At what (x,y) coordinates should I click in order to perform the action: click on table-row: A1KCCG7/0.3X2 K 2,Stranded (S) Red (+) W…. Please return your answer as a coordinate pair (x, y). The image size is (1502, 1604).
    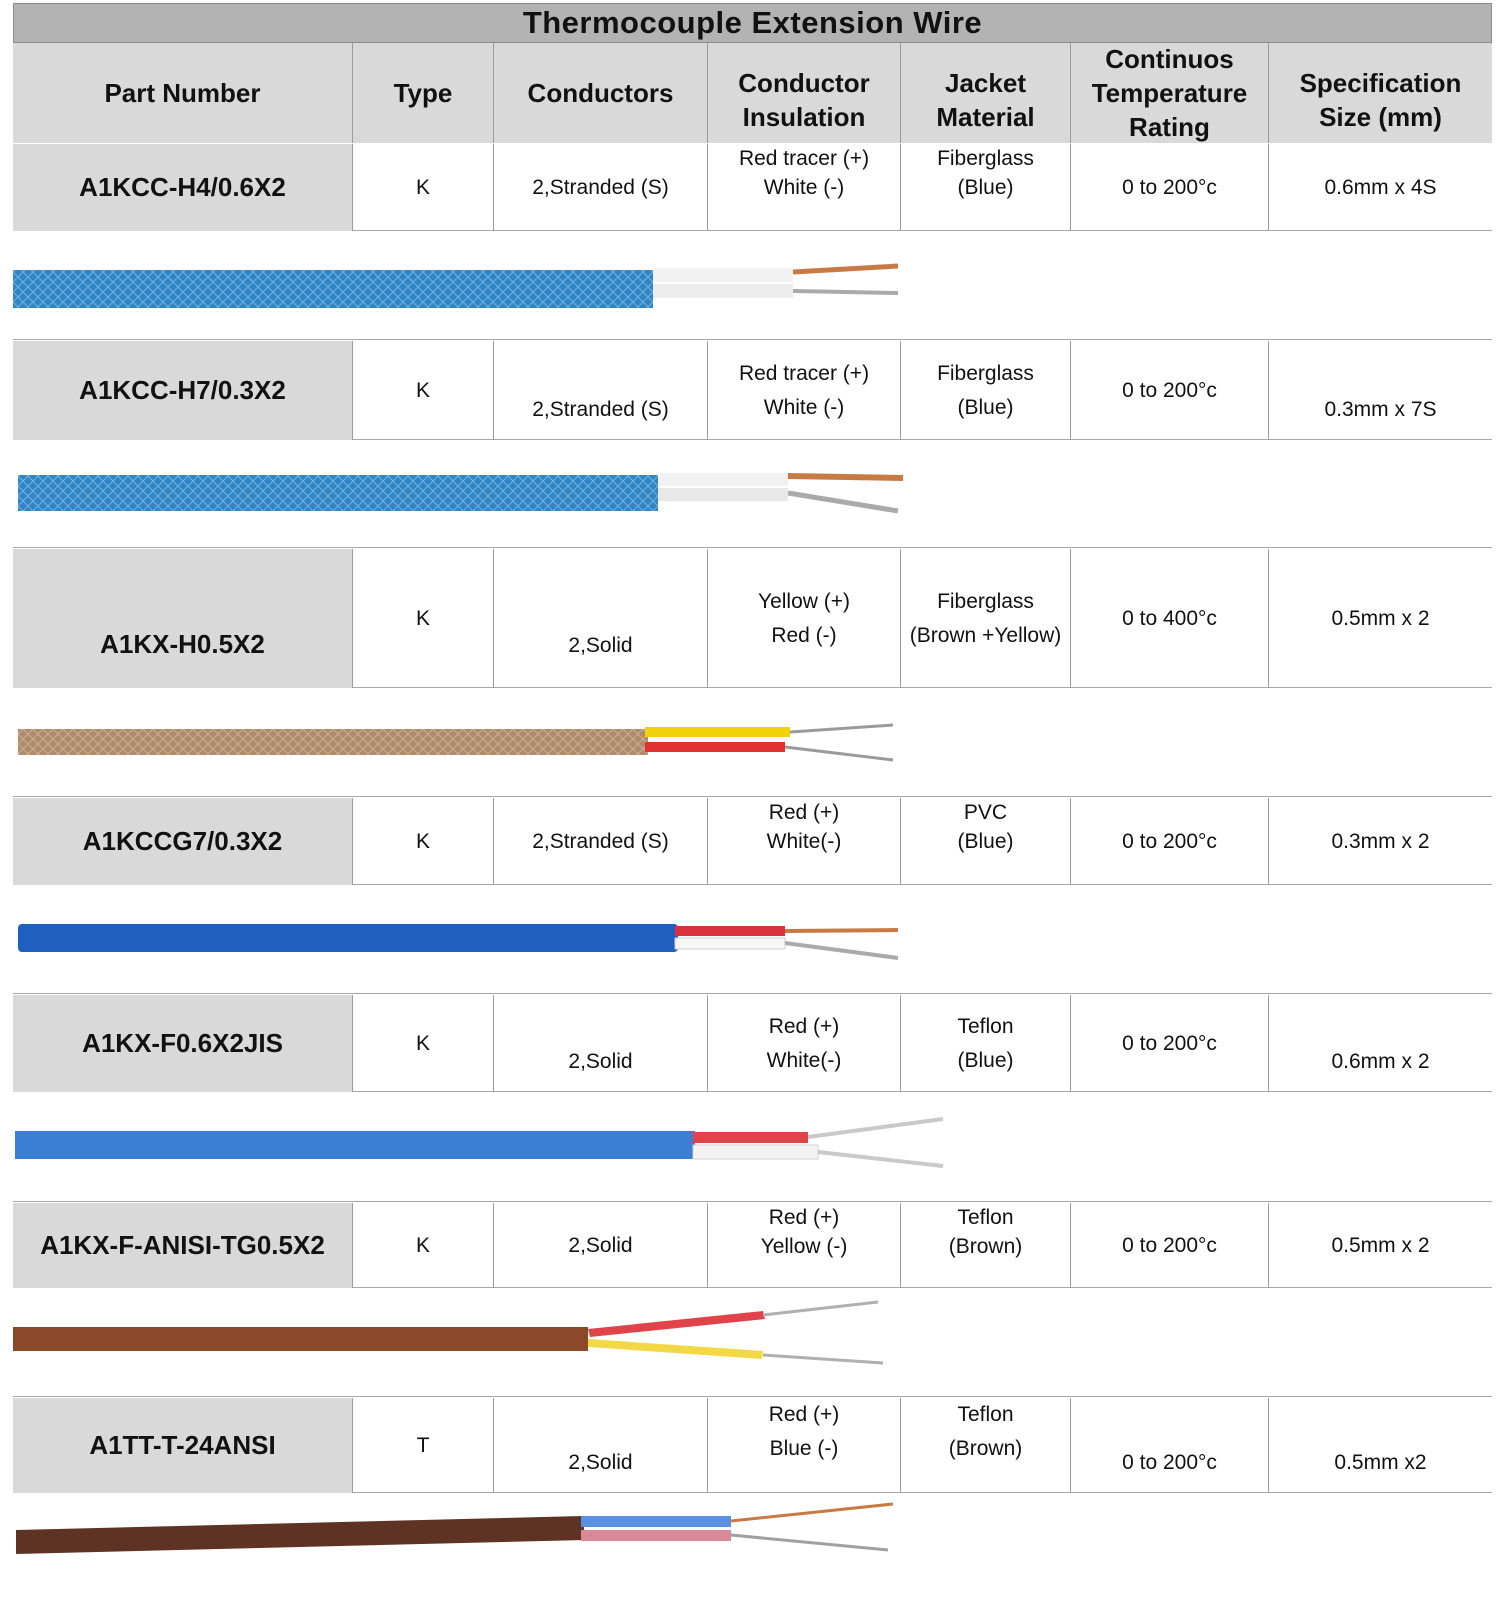
    Looking at the image, I should click on (752, 841).